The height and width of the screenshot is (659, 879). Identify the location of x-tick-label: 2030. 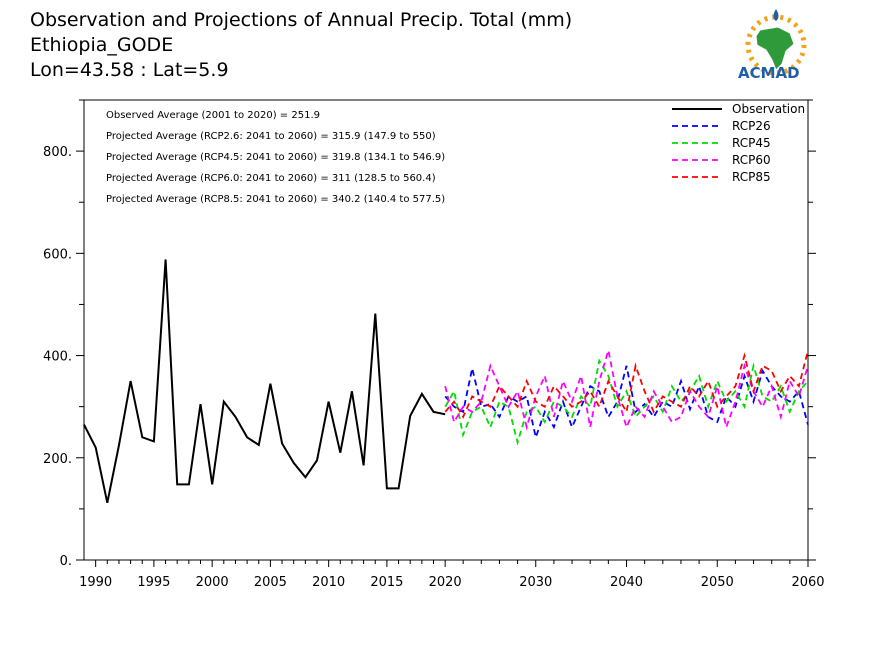
(535, 582).